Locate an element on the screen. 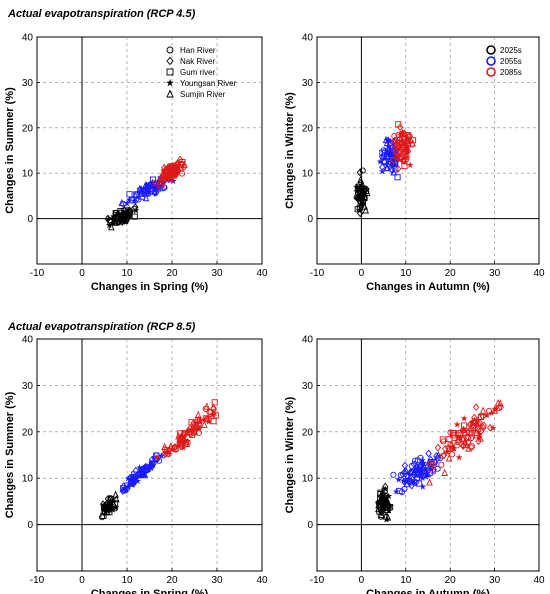  legend-label: 2055s is located at coordinates (511, 61).